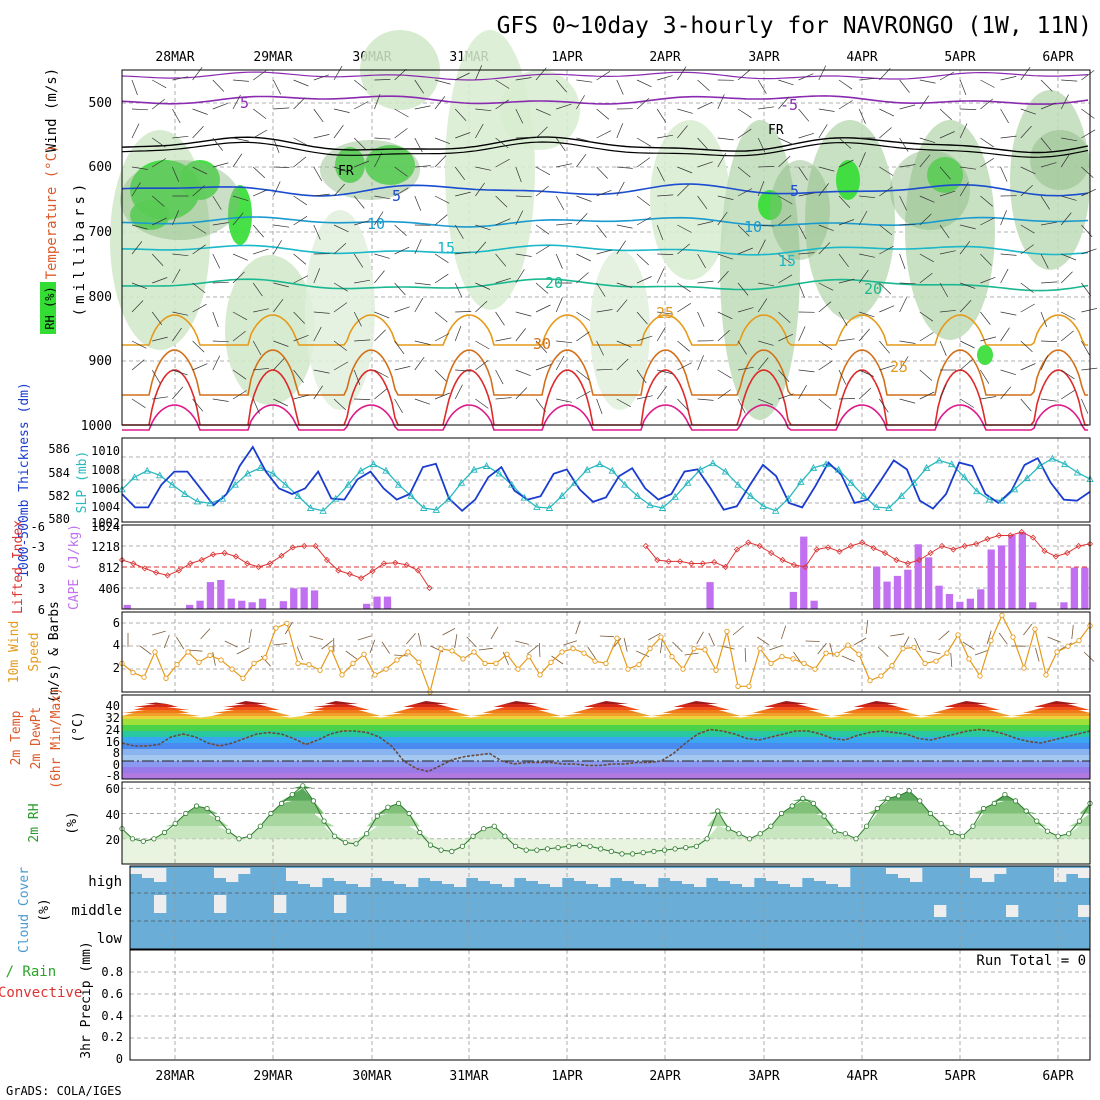  I want to click on cloud-rows, so click(610, 907).